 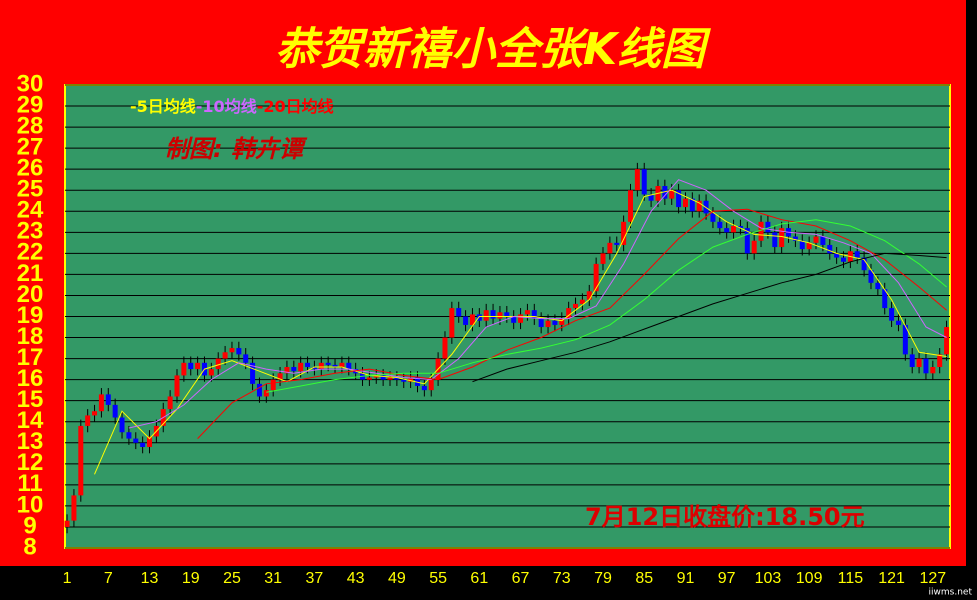 I want to click on y-tick-label: 26, so click(x=30, y=168).